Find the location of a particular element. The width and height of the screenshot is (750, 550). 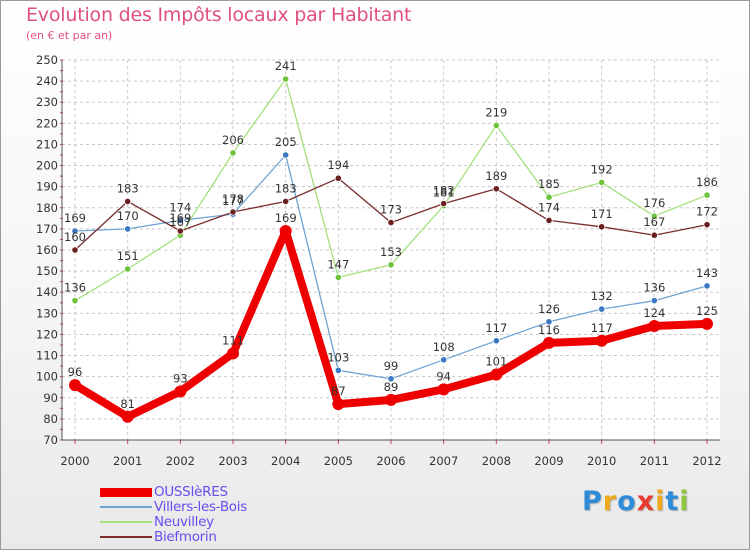

y-tick-label: 190 is located at coordinates (47, 187).